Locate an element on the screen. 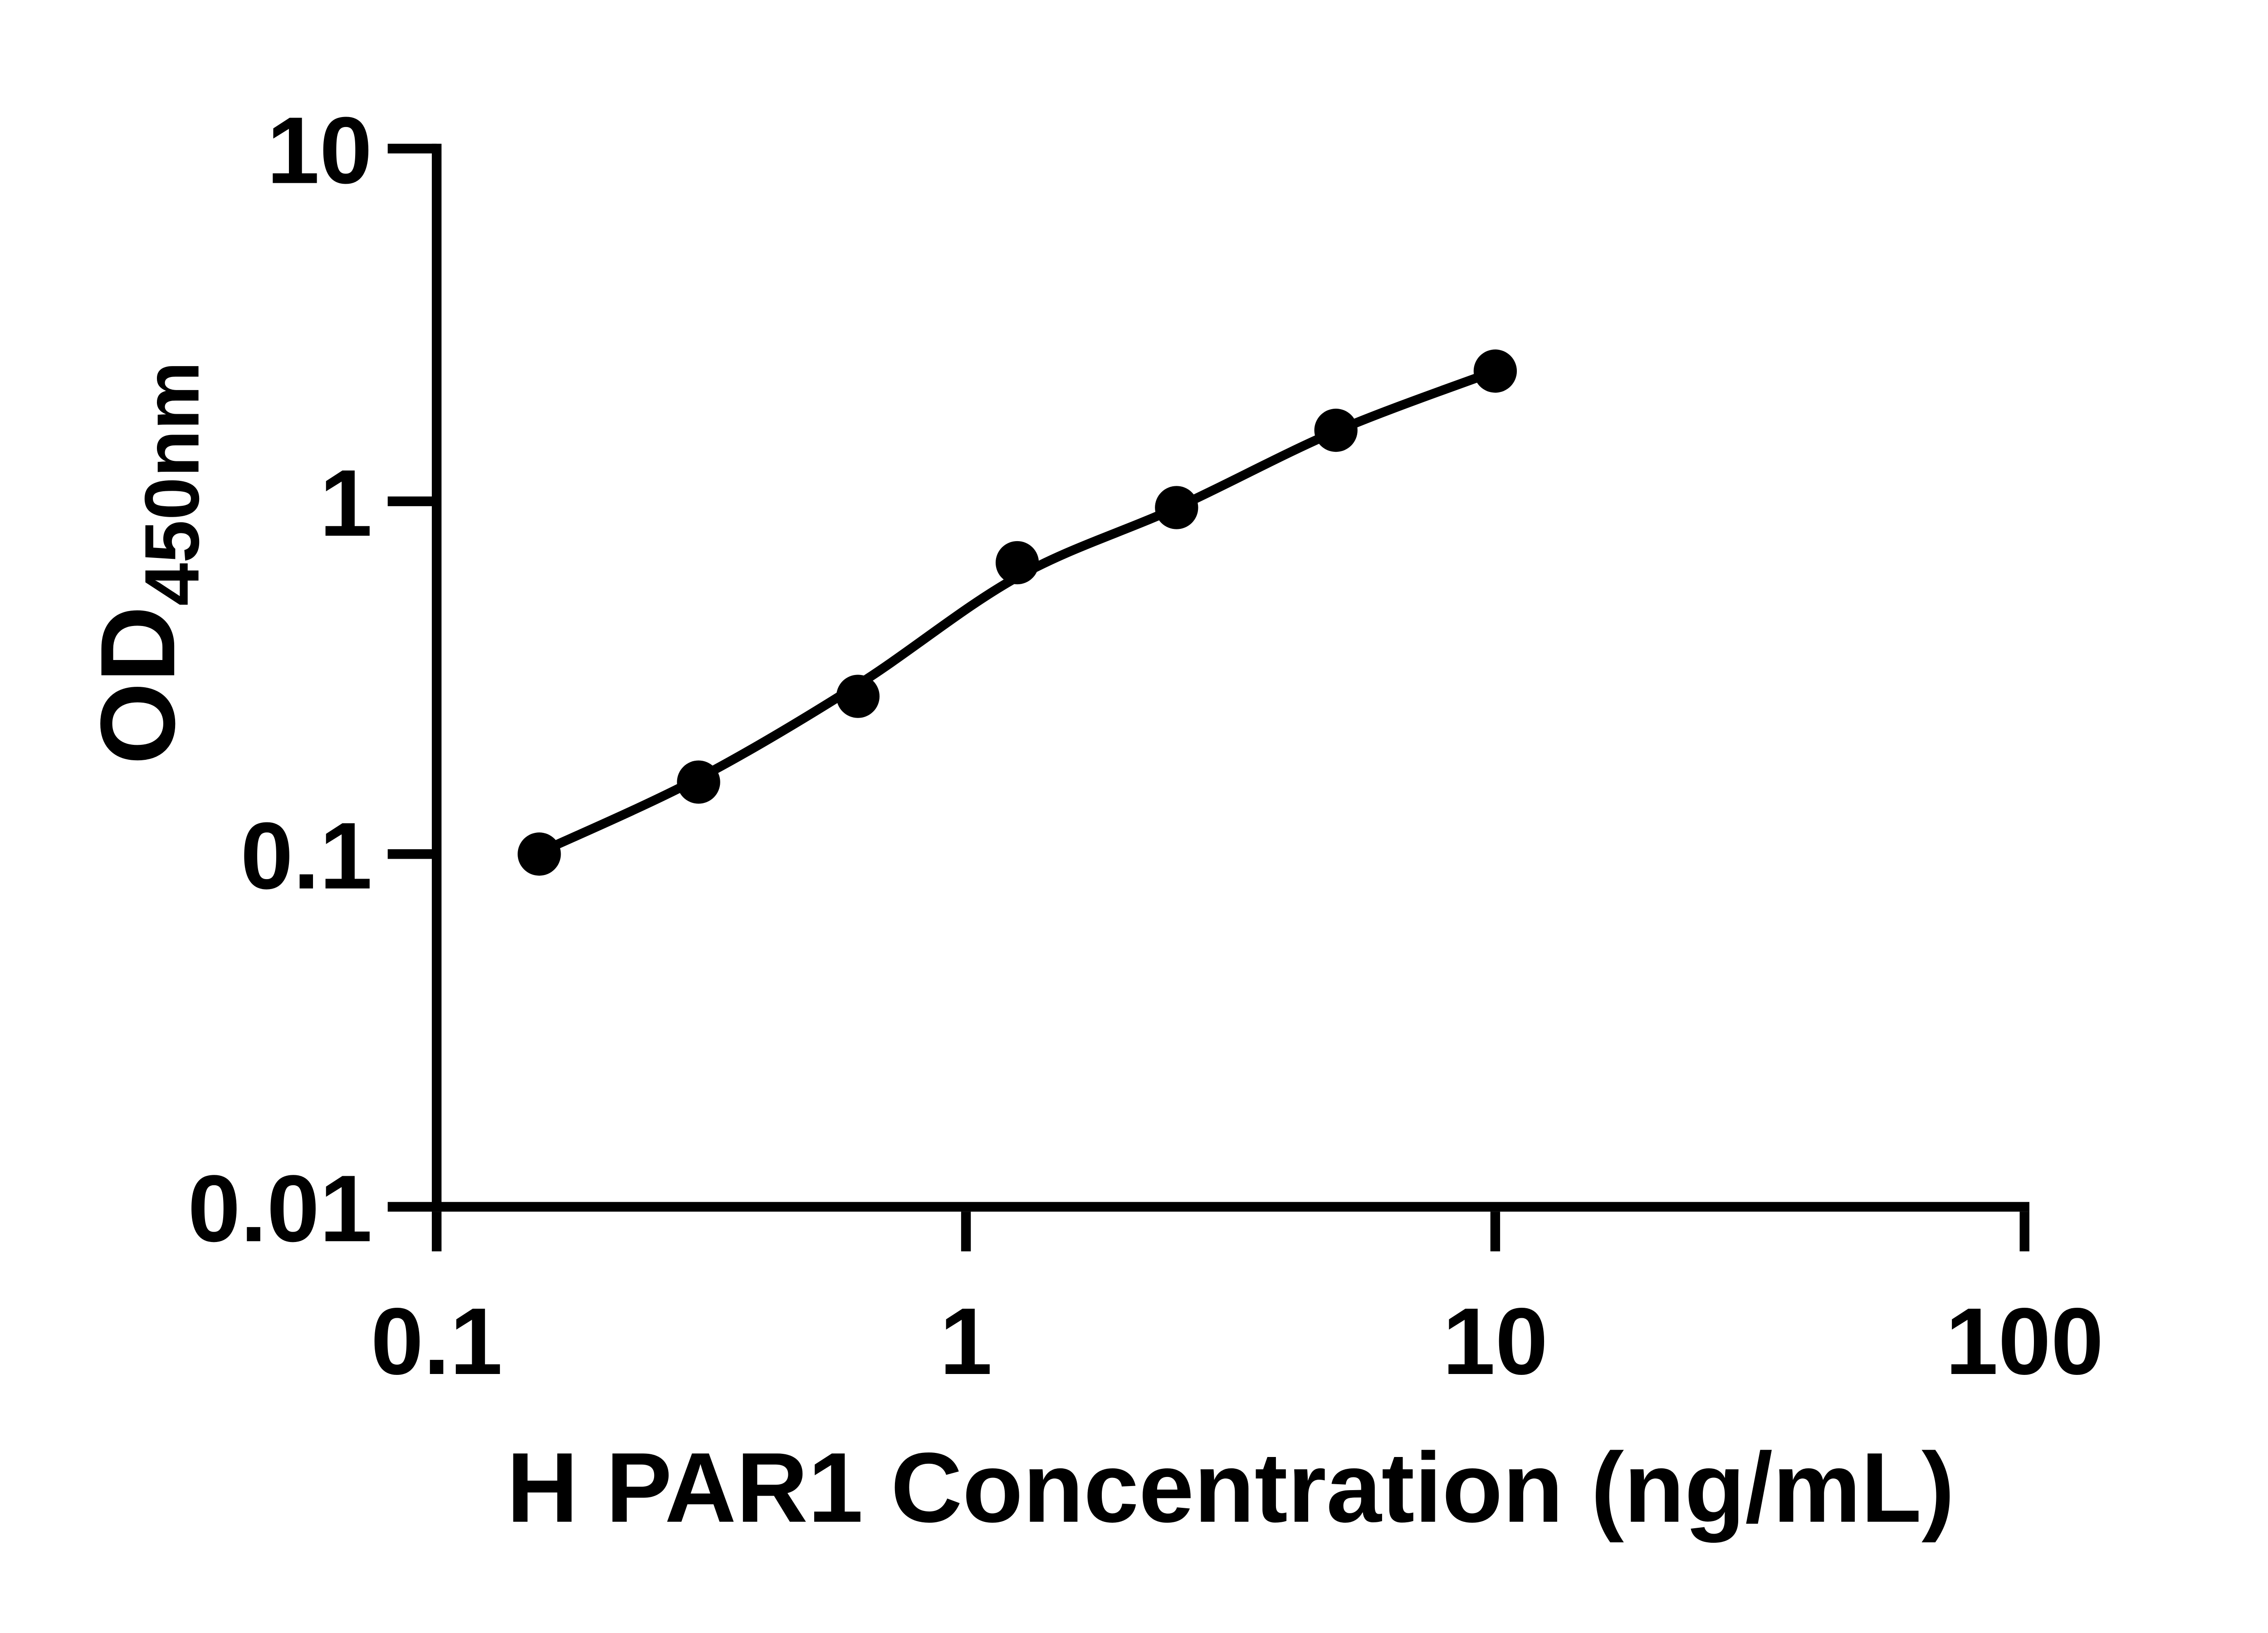 The height and width of the screenshot is (1633, 2268). x-tick-label: 100 is located at coordinates (2025, 1341).